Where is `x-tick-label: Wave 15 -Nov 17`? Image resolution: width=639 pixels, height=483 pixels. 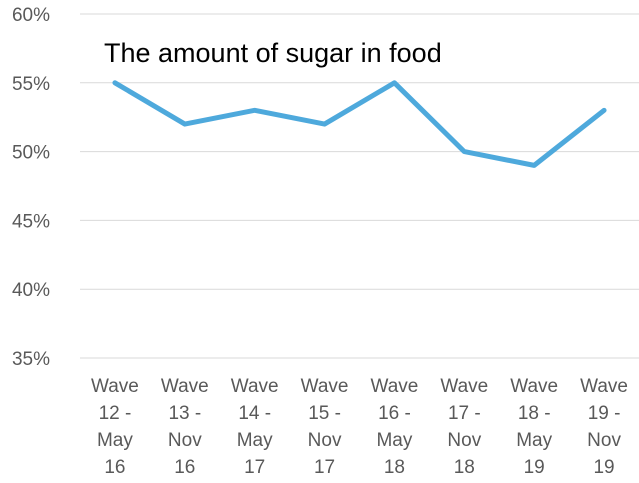 x-tick-label: Wave 15 -Nov 17 is located at coordinates (325, 427).